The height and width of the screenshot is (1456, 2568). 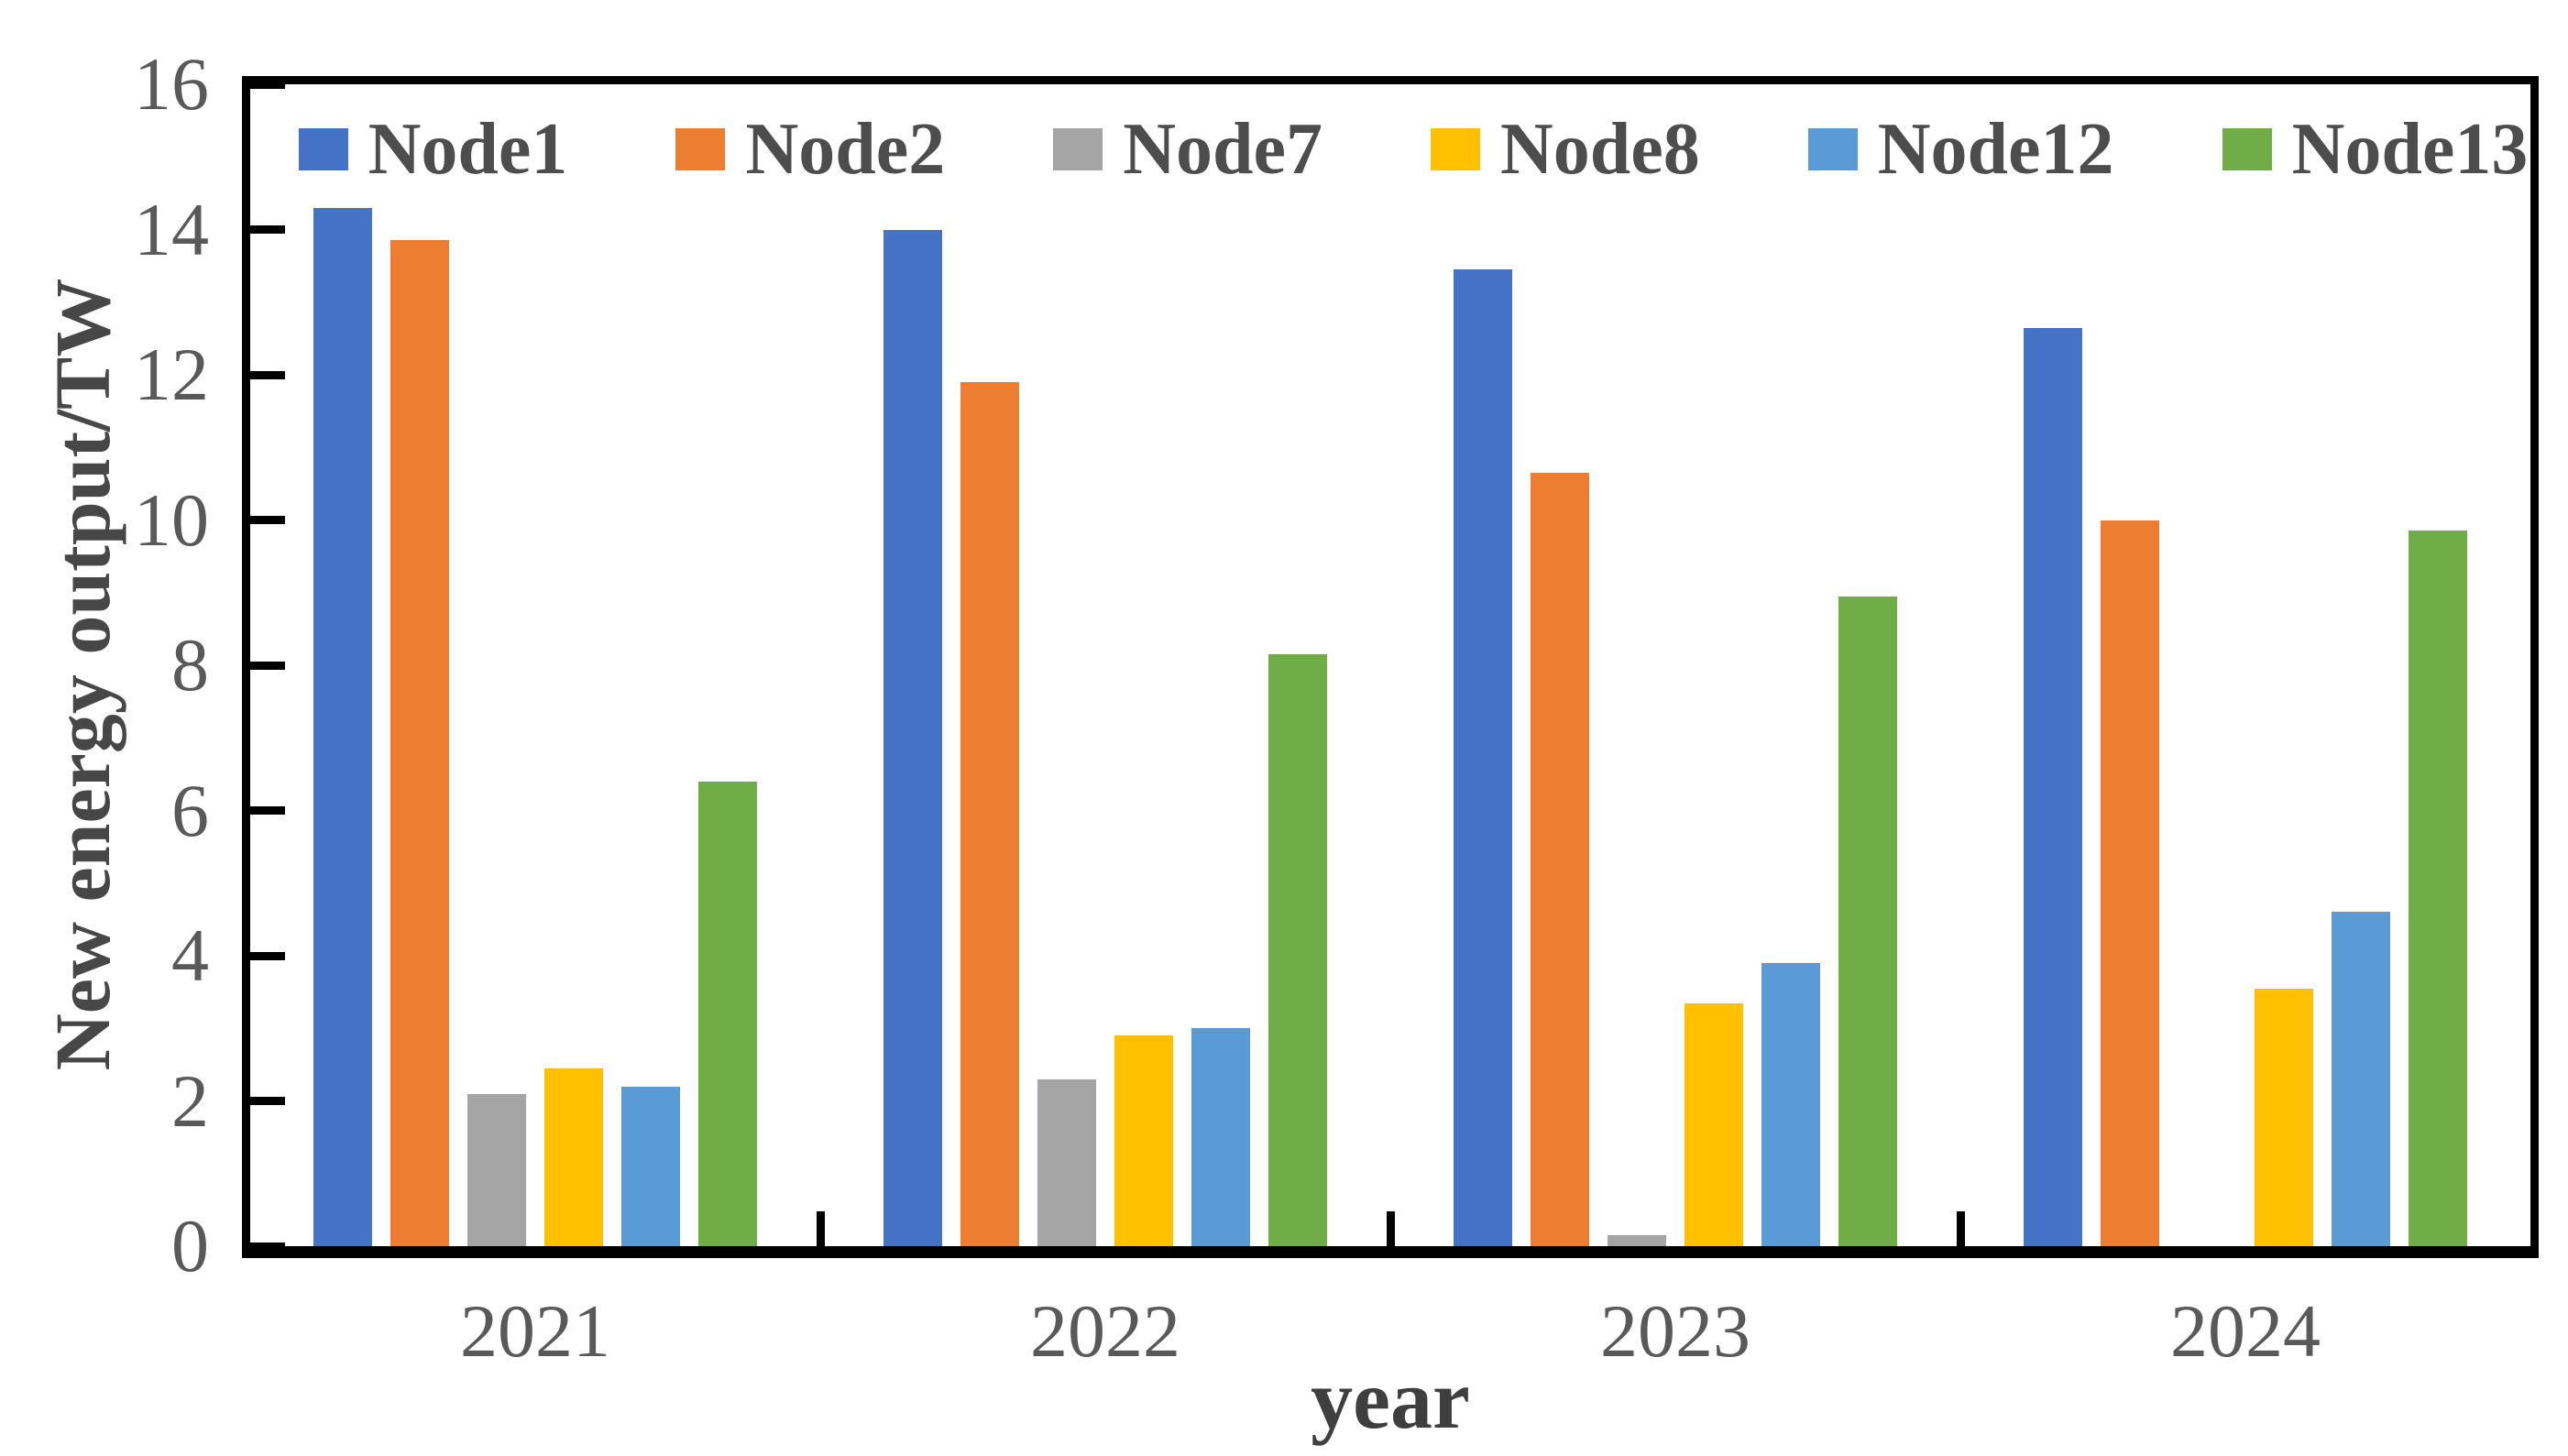 I want to click on legend-item-node2: Node2, so click(x=810, y=149).